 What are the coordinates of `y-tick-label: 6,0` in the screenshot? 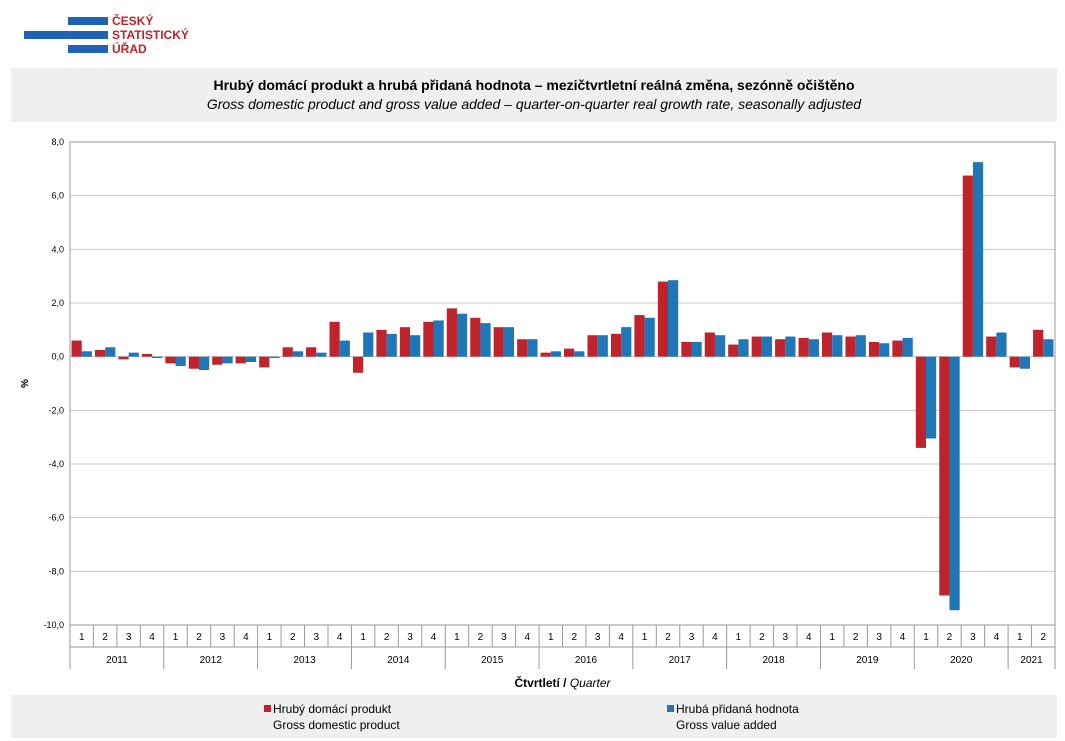 It's located at (57, 196).